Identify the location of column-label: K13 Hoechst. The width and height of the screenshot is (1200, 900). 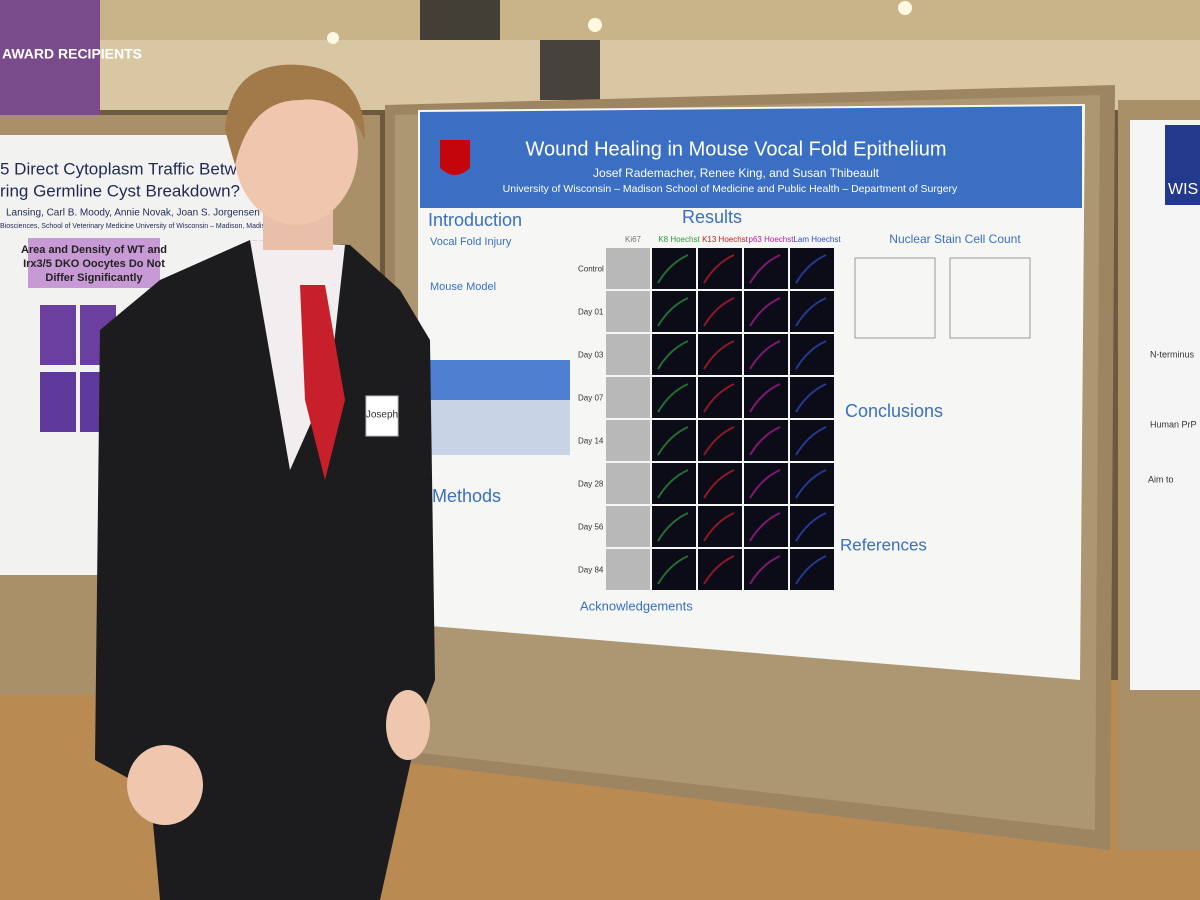
(725, 239).